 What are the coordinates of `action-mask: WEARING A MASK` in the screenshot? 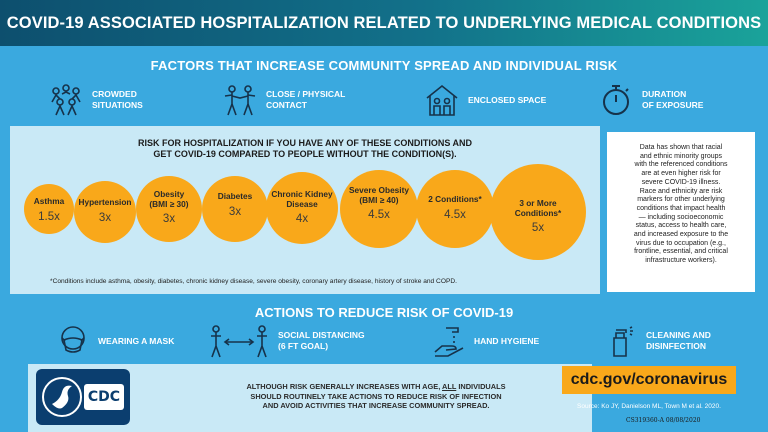 It's located at (115, 341).